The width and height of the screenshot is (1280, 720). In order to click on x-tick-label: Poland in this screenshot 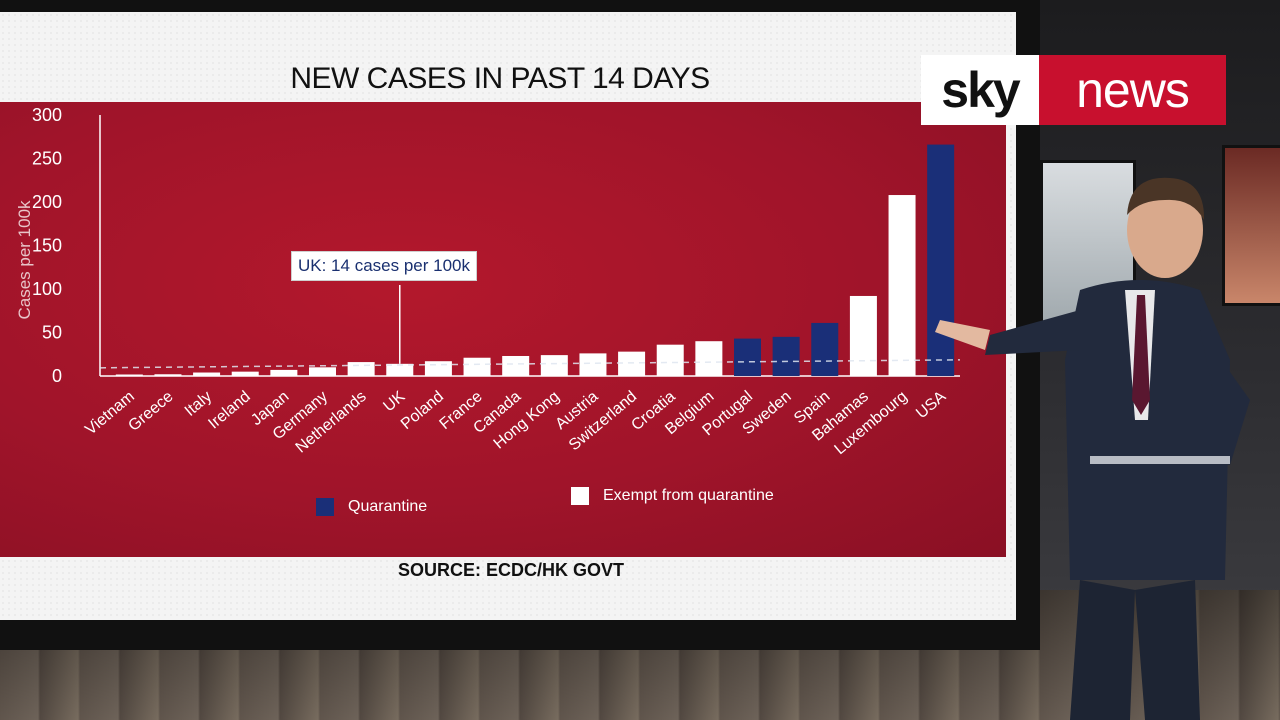, I will do `click(422, 410)`.